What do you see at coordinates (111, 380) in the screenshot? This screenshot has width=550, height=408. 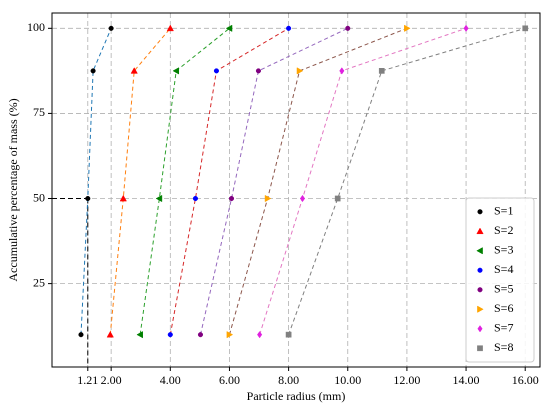 I see `x-tick-label: 2.00` at bounding box center [111, 380].